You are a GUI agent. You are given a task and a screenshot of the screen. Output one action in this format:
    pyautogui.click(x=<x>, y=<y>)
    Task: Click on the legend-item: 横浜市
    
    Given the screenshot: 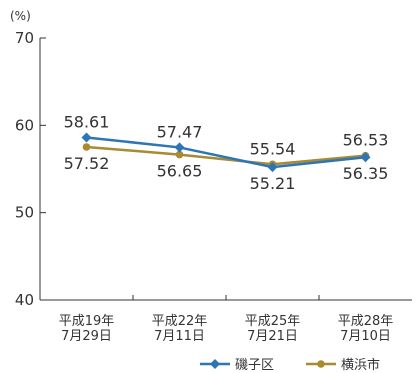 What is the action you would take?
    pyautogui.click(x=343, y=365)
    